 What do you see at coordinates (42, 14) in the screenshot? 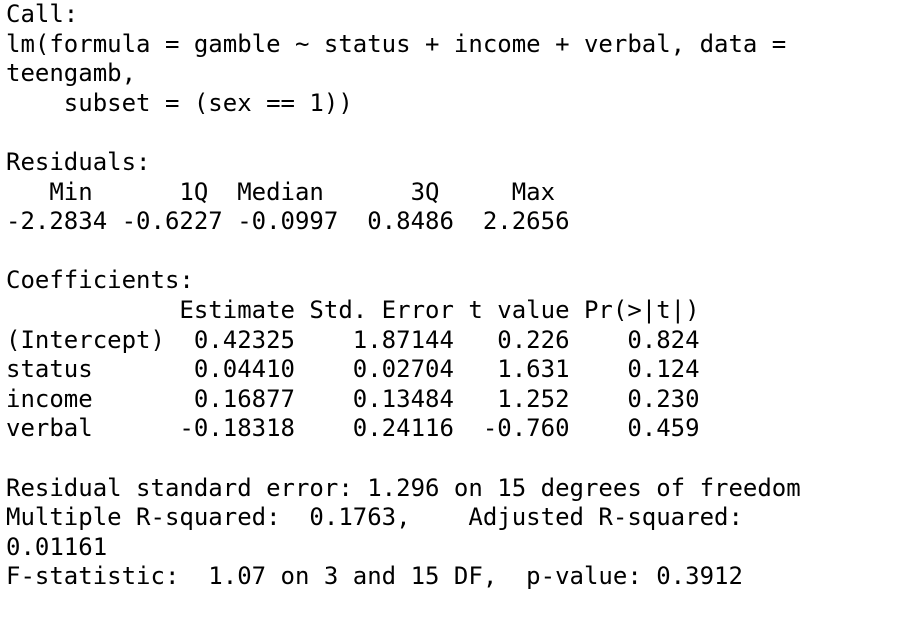
I see `call-header: Call:` at bounding box center [42, 14].